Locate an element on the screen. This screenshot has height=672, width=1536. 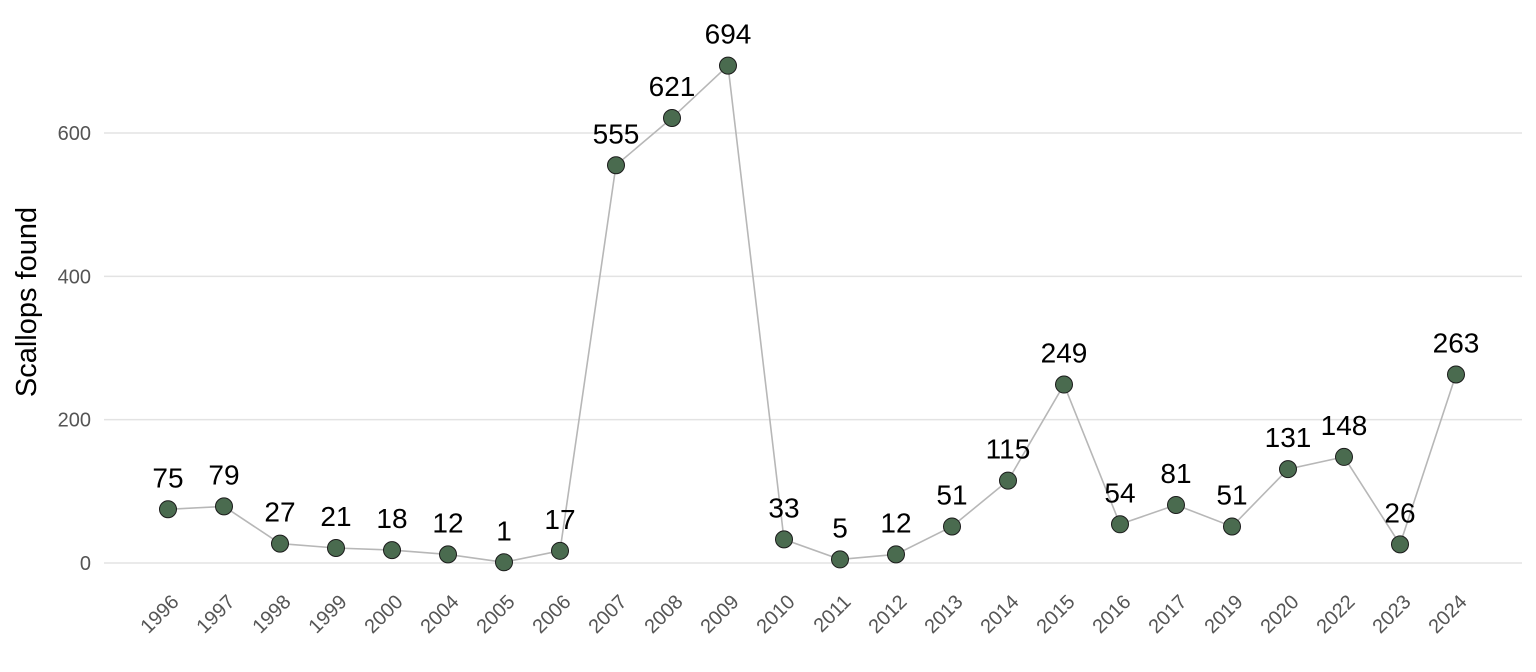
data-label-2007: 555 is located at coordinates (616, 133).